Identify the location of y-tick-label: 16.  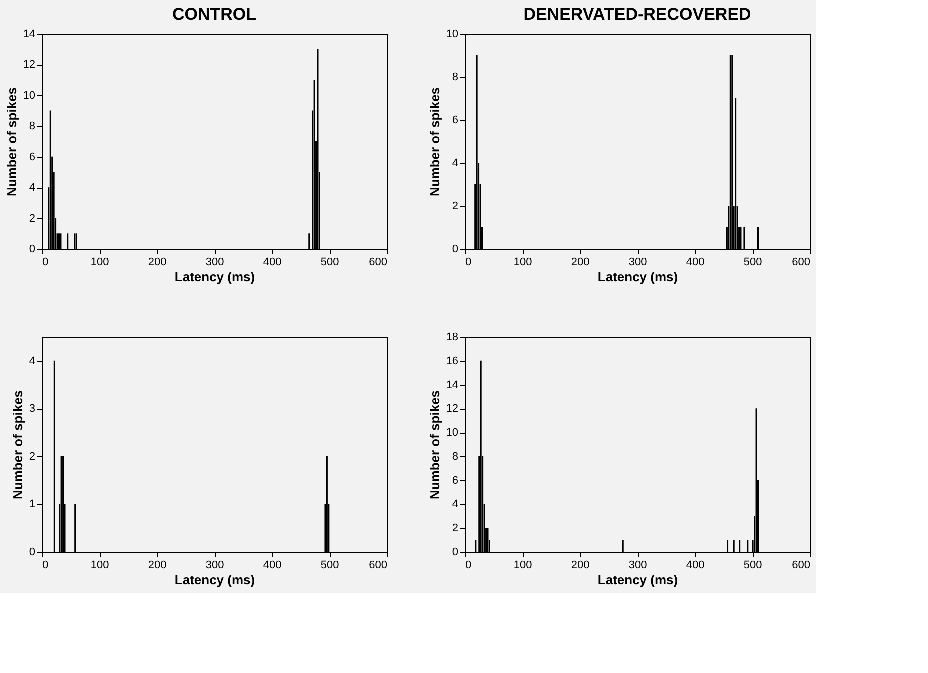
(452, 361).